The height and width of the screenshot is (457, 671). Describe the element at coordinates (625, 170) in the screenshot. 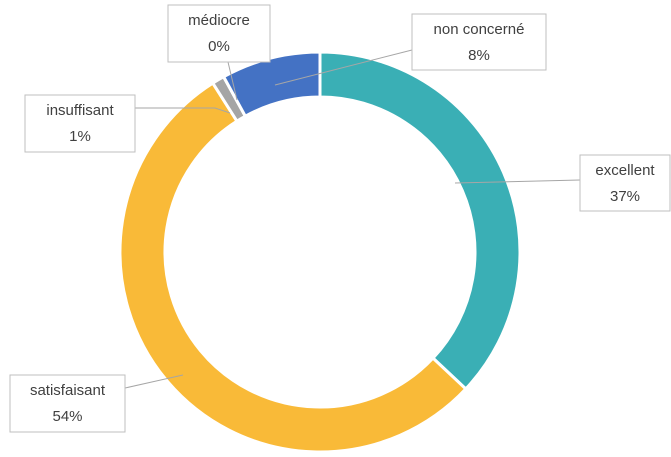

I see `category-label: excellent` at that location.